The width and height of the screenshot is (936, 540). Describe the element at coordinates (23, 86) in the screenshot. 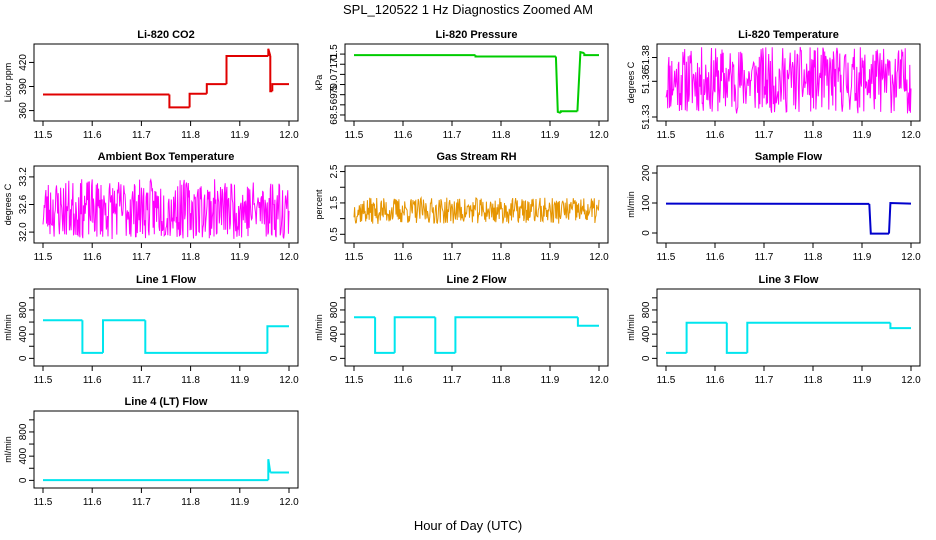

I see `chart-li-820-co2-ytick-label-1: 390` at that location.